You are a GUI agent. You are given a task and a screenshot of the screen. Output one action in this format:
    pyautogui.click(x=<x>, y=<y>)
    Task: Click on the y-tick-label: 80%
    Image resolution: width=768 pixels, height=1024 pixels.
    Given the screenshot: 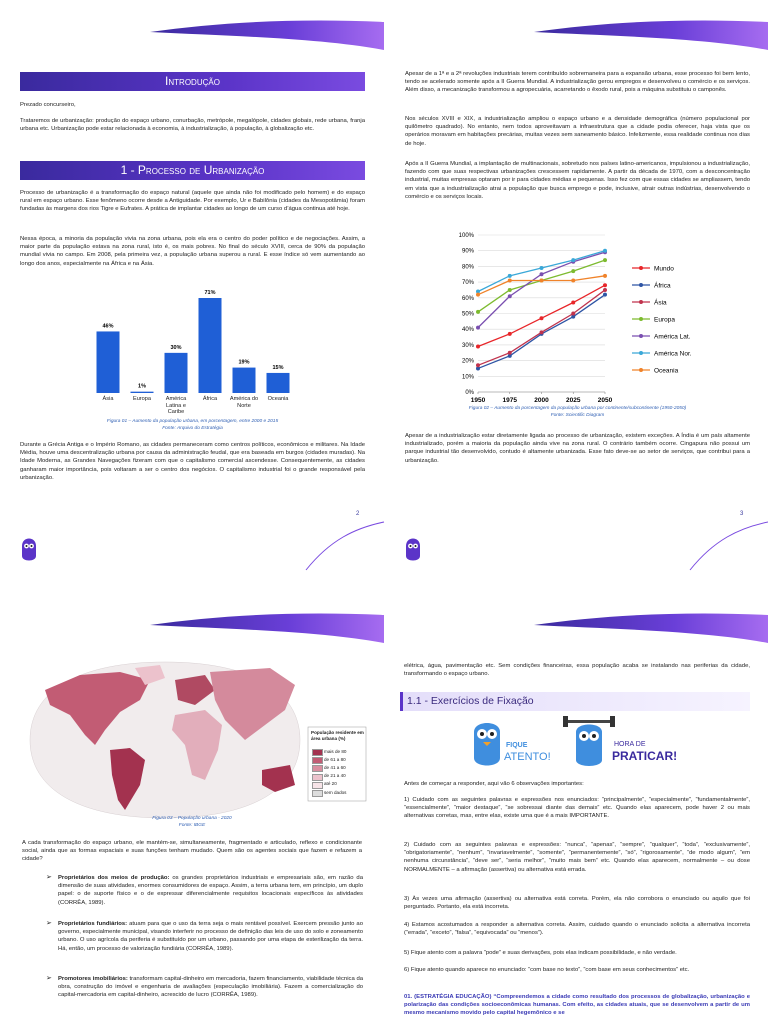 What is the action you would take?
    pyautogui.click(x=468, y=267)
    